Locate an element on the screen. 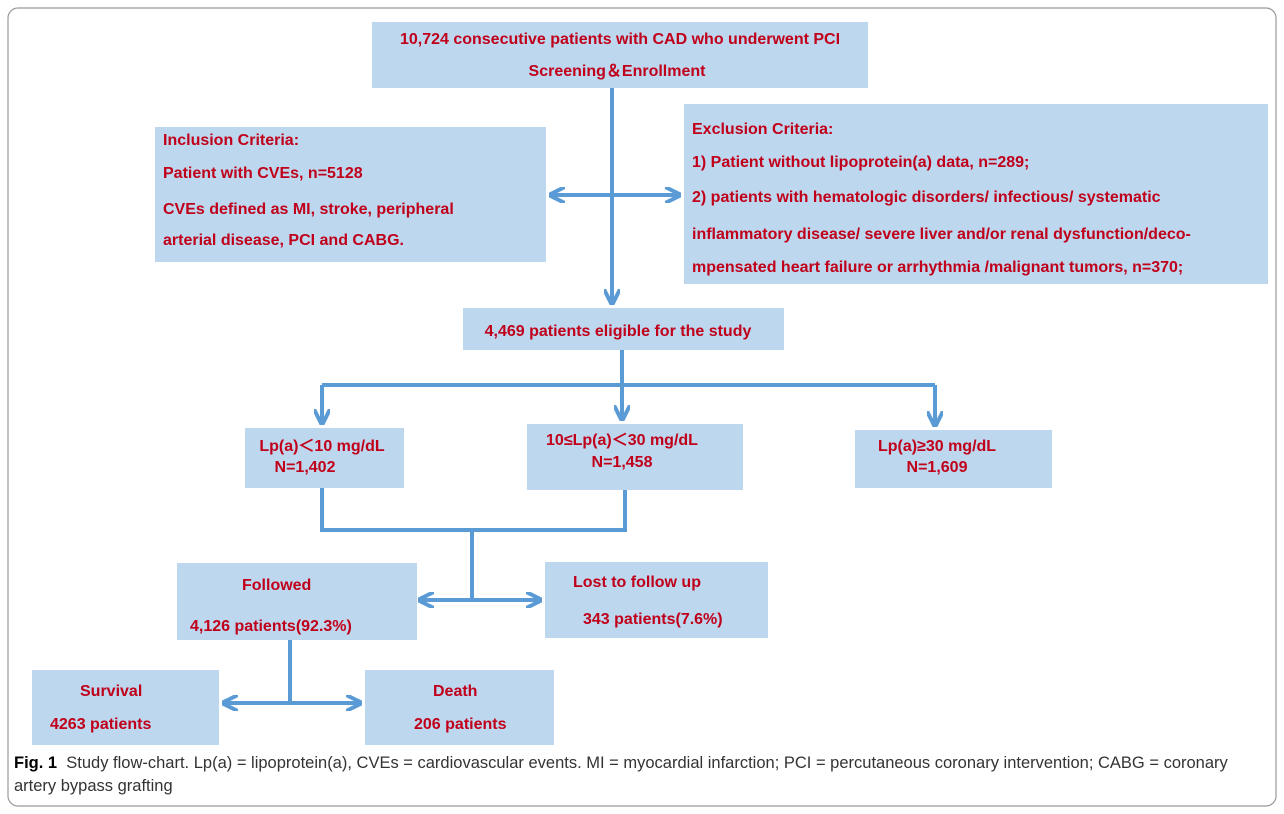 This screenshot has width=1284, height=814. box-exclusion is located at coordinates (976, 194).